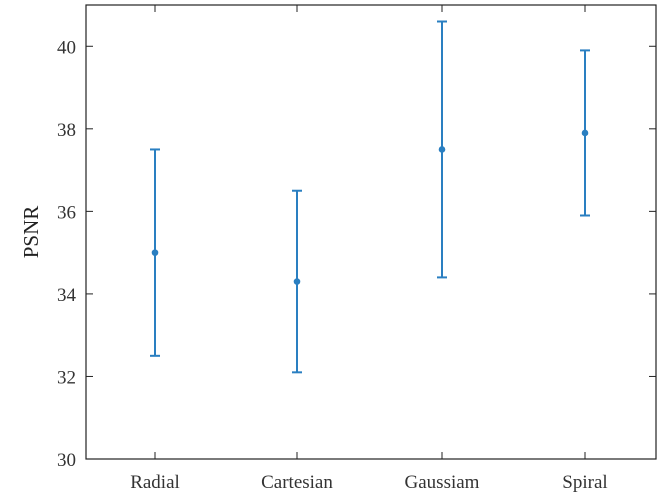 This screenshot has width=662, height=497. Describe the element at coordinates (66, 130) in the screenshot. I see `y-tick-label: 38` at that location.